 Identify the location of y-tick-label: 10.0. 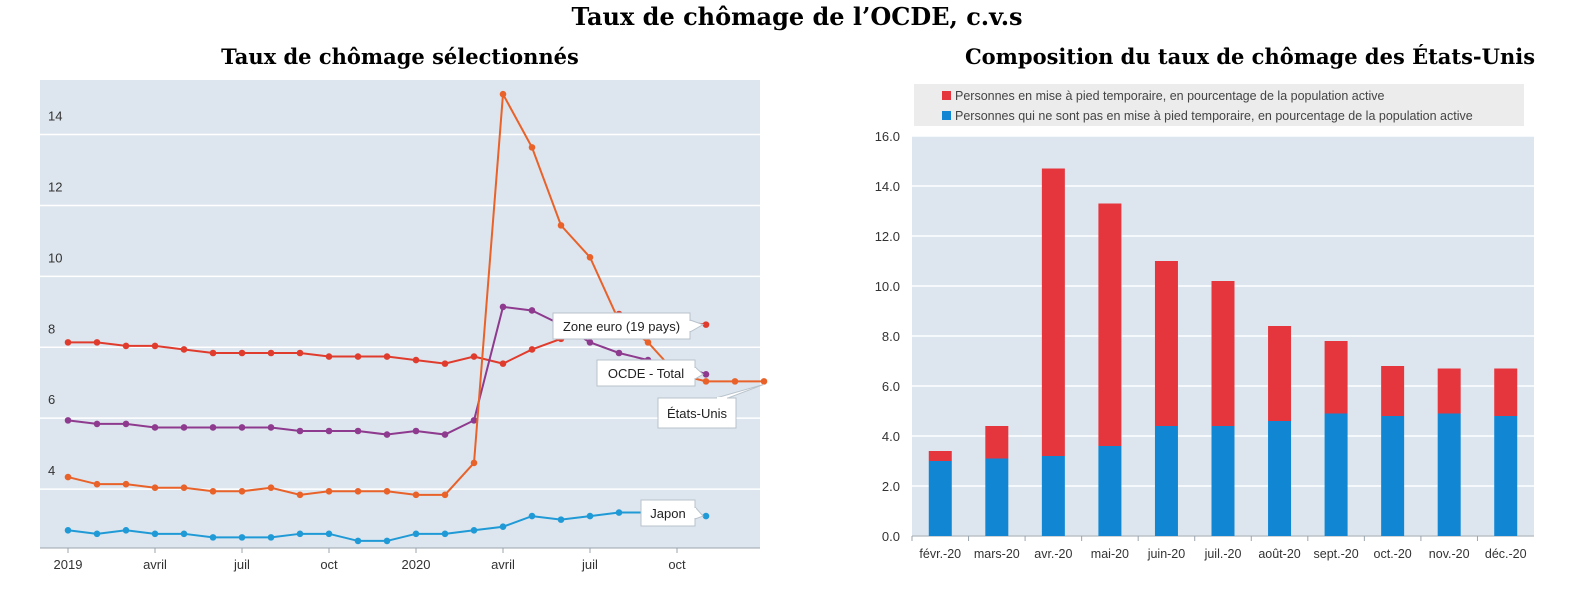
(887, 286).